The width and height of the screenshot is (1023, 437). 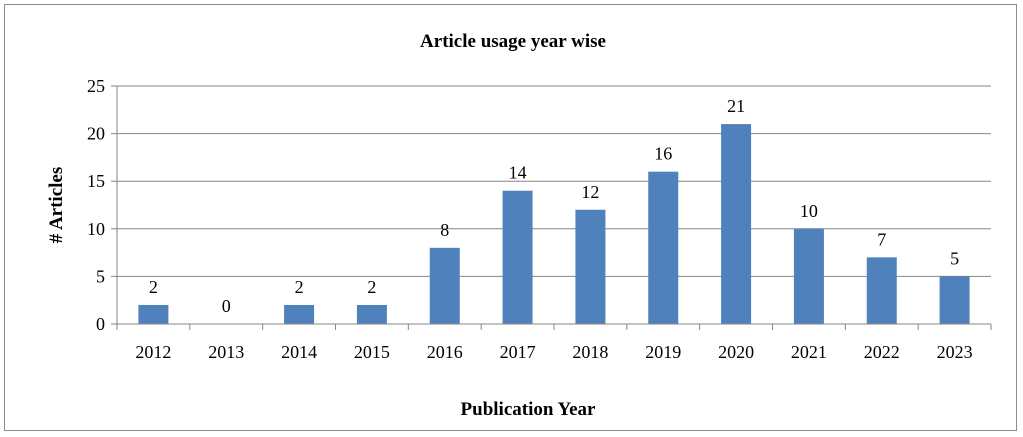 What do you see at coordinates (736, 106) in the screenshot?
I see `data-label: 21` at bounding box center [736, 106].